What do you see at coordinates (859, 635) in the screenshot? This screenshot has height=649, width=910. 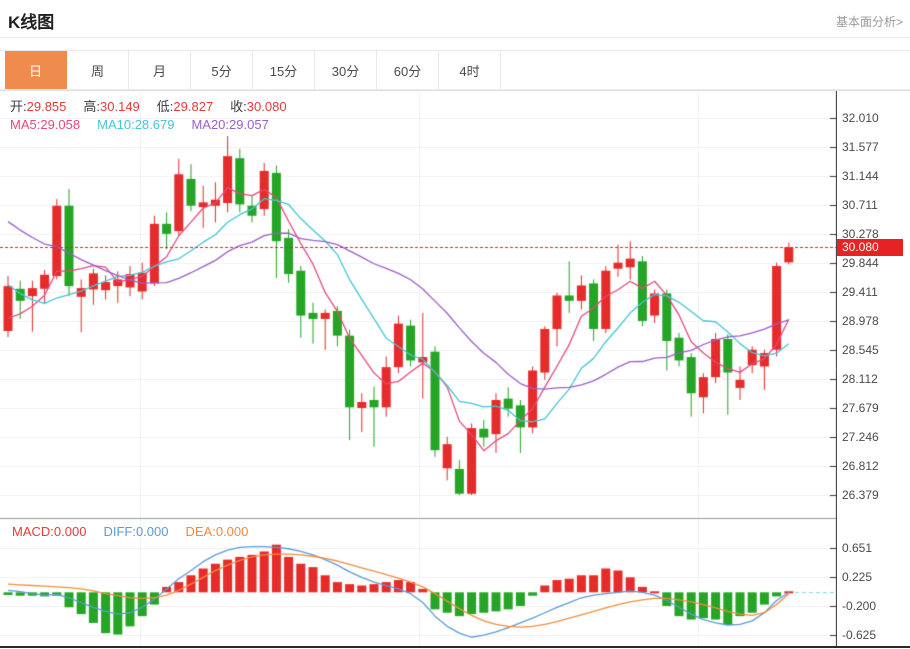 I see `macd-axis-label: -0.625` at bounding box center [859, 635].